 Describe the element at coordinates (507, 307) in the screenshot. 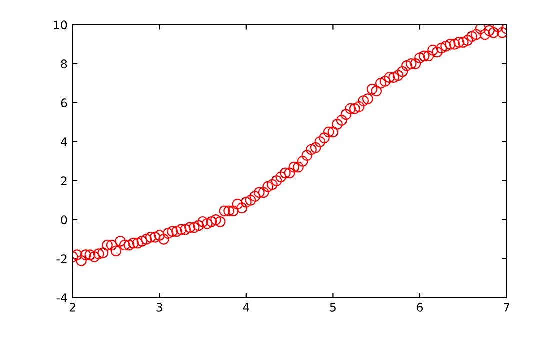

I see `x-tick-label: 7` at that location.